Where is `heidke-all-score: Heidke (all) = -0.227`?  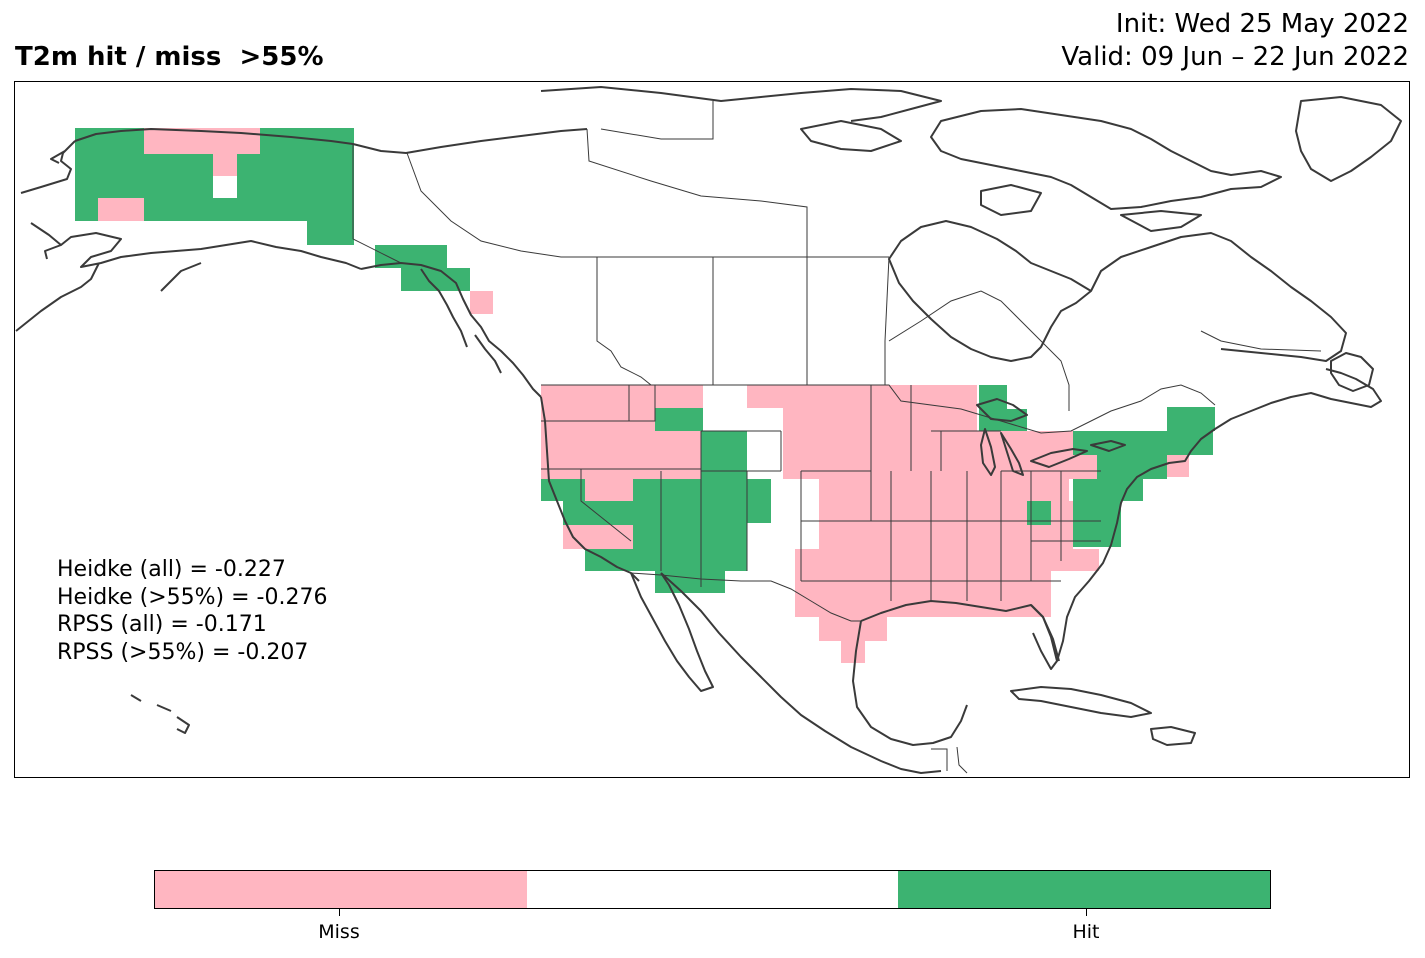
heidke-all-score: Heidke (all) = -0.227 is located at coordinates (171, 569).